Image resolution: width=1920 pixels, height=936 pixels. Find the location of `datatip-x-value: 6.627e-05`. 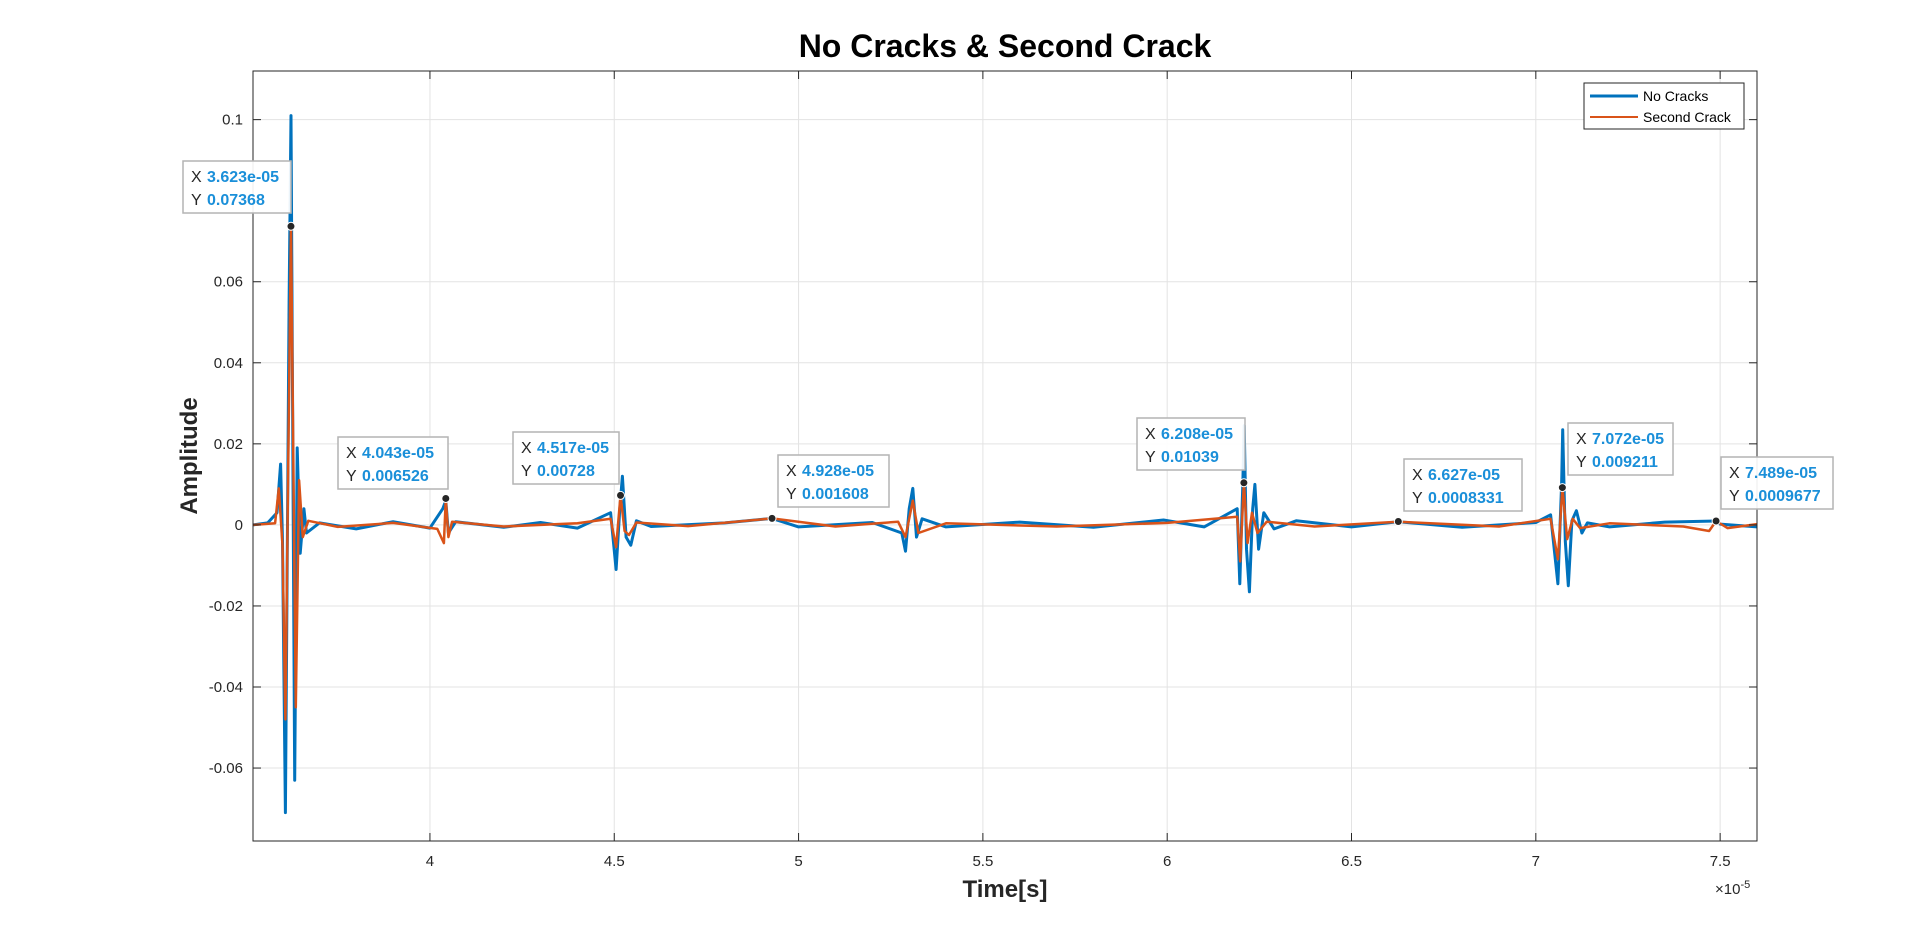

datatip-x-value: 6.627e-05 is located at coordinates (1464, 475).